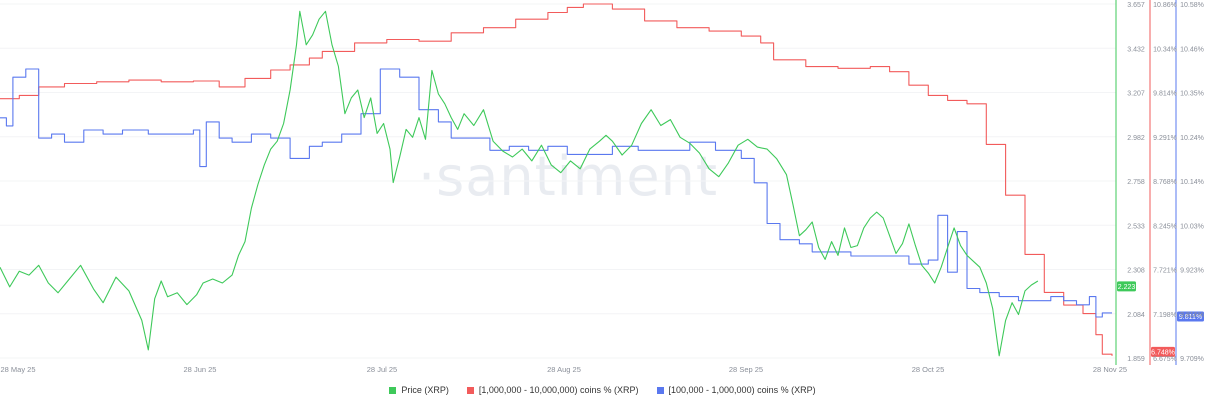 This screenshot has width=1205, height=404. I want to click on mid-axis-tick: 9.709%, so click(1192, 359).